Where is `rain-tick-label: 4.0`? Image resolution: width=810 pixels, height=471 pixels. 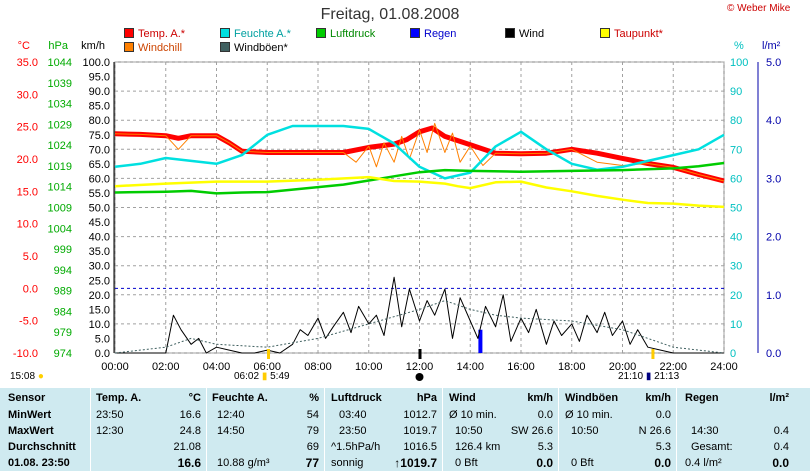
rain-tick-label: 4.0 is located at coordinates (773, 121).